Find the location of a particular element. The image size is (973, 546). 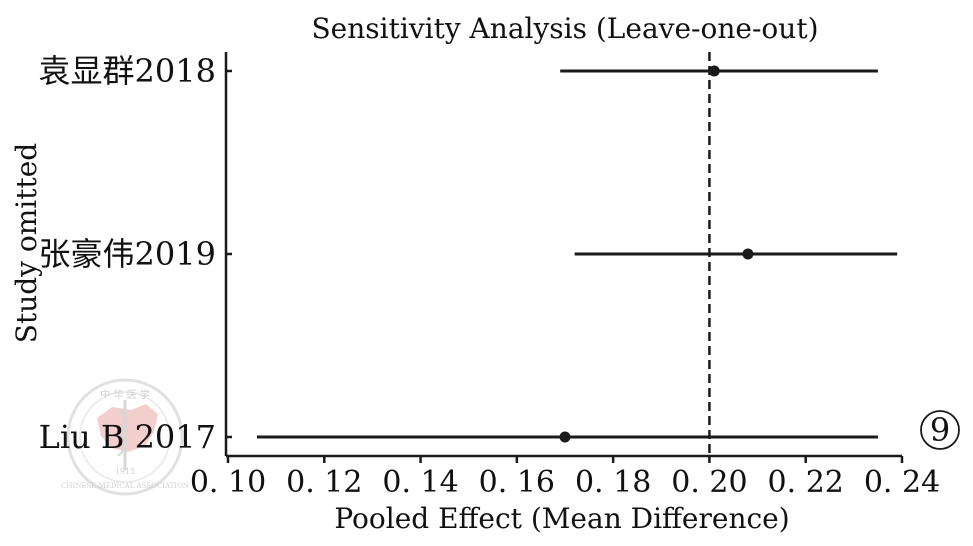

seal-top-text: 中 华 医 学 is located at coordinates (125, 394).